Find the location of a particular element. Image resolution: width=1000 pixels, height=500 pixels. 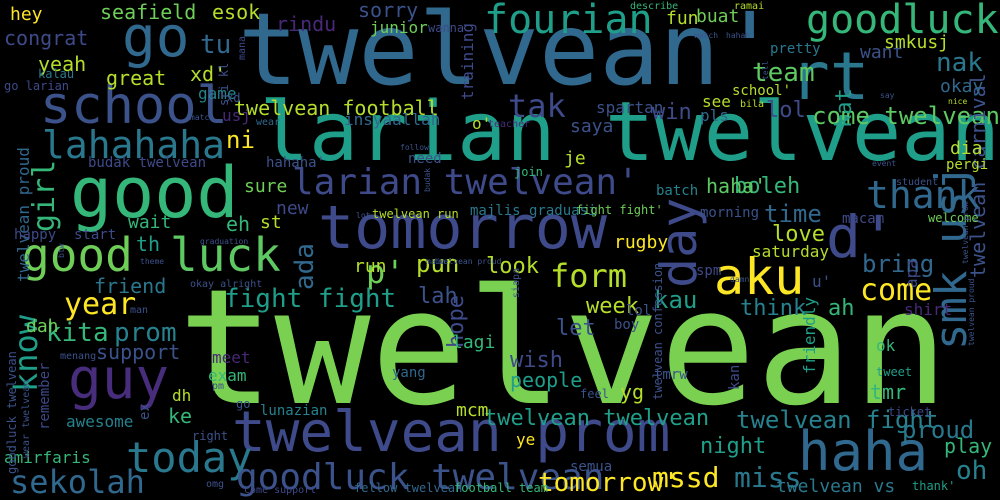

cloud-word: dia is located at coordinates (966, 148).